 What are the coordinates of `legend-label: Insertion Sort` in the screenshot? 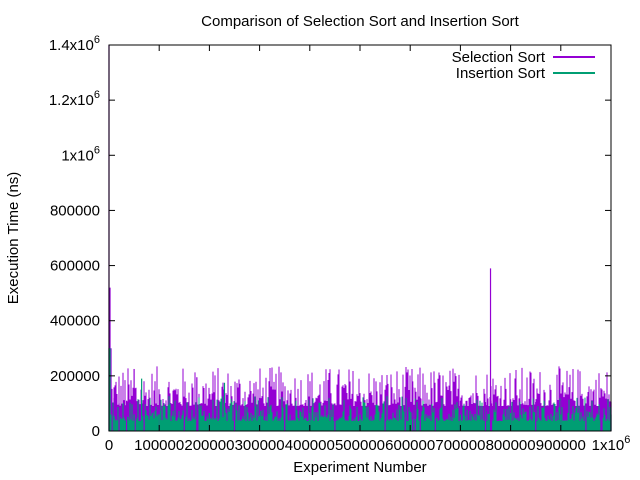 It's located at (501, 73).